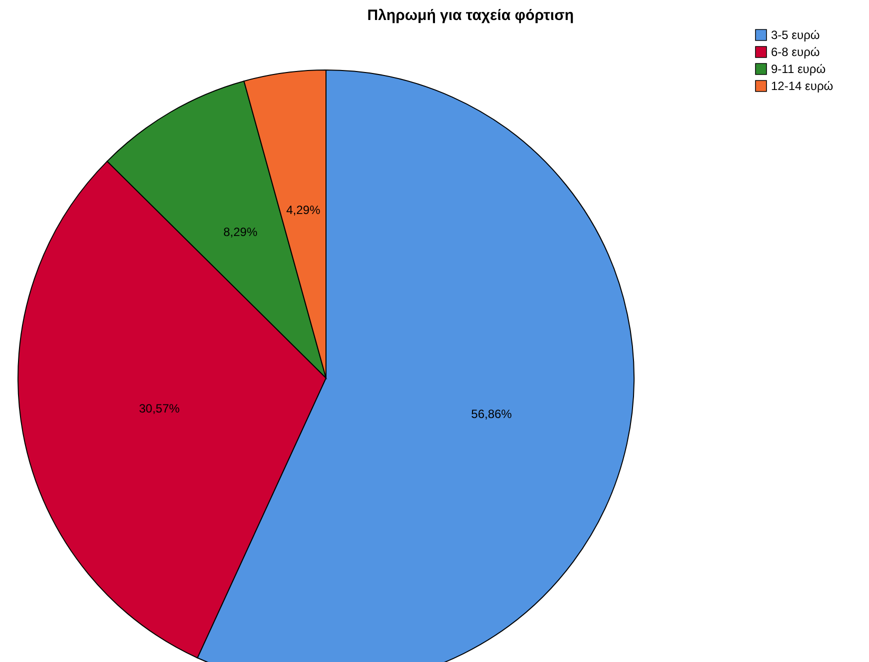 The image size is (869, 662). What do you see at coordinates (470, 15) in the screenshot?
I see `chart-title: Πληρωμή για ταχεία φόρτιση` at bounding box center [470, 15].